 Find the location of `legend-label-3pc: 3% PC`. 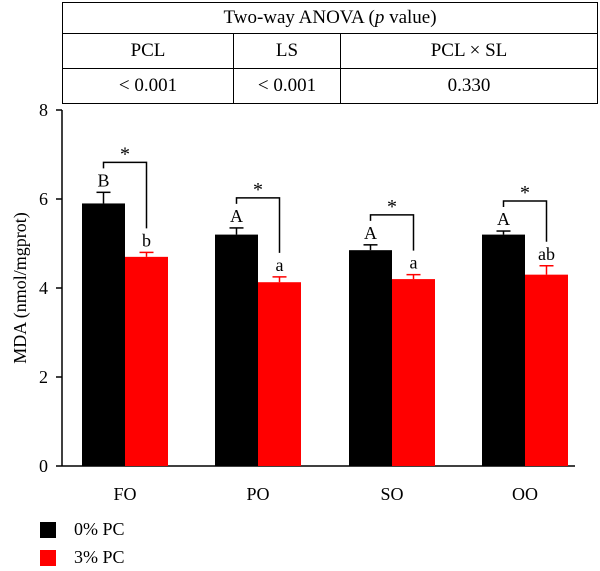

legend-label-3pc: 3% PC is located at coordinates (99, 557).